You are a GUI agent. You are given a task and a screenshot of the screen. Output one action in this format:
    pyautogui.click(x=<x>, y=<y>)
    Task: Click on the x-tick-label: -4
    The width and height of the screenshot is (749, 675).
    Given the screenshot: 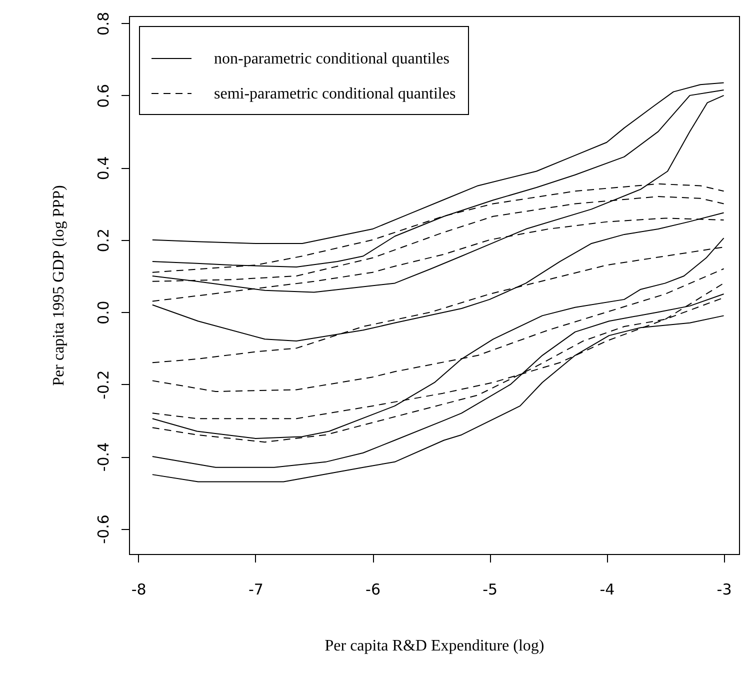 What is the action you would take?
    pyautogui.click(x=607, y=589)
    